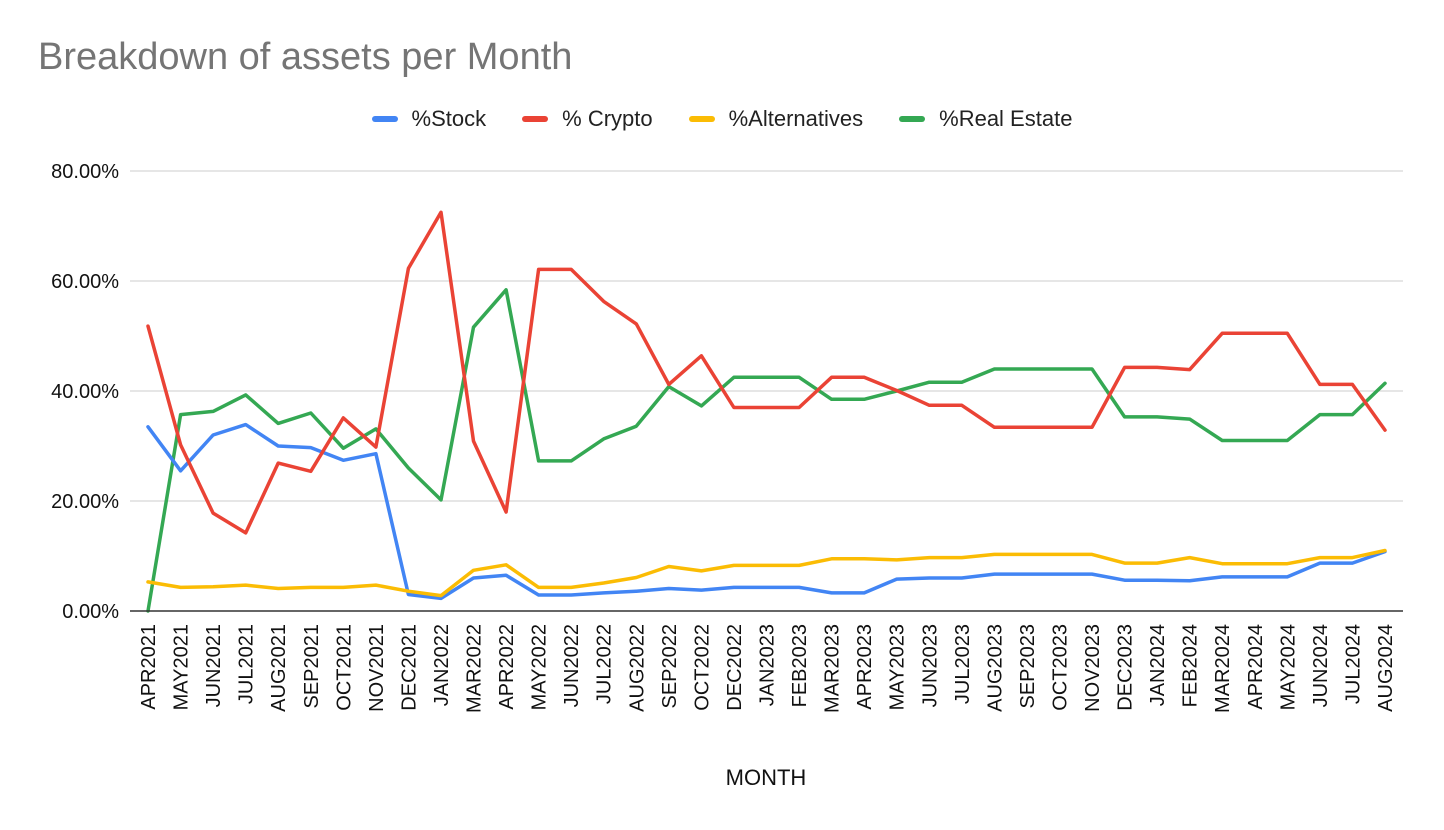 The width and height of the screenshot is (1444, 830). What do you see at coordinates (607, 118) in the screenshot?
I see `legend-label-crypto: % Crypto` at bounding box center [607, 118].